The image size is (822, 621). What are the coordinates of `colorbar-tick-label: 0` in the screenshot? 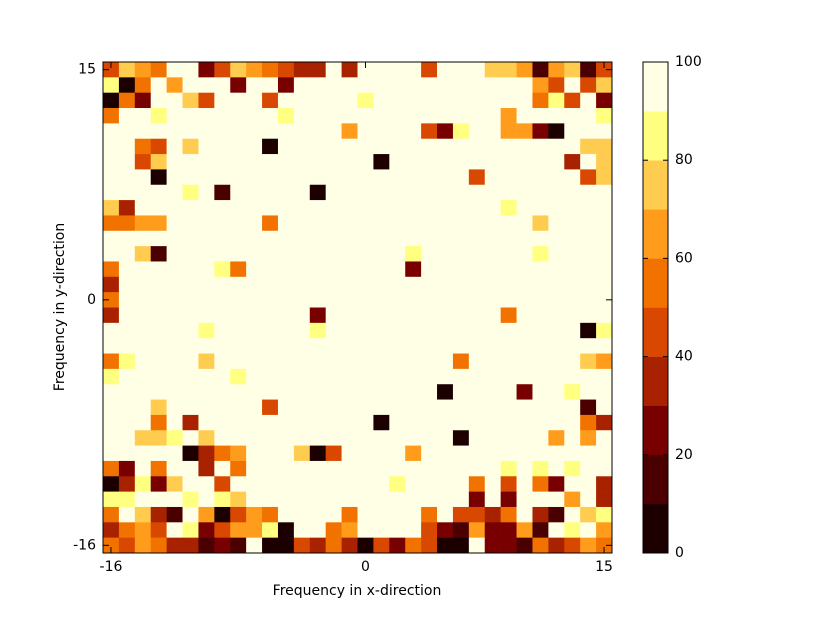 It's located at (679, 553).